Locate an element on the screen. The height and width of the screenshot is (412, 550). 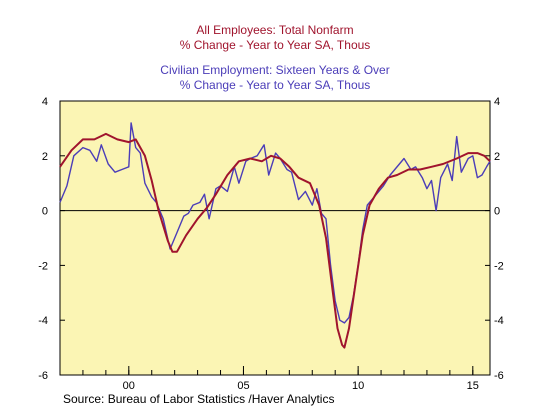
x-tick-label: 05 is located at coordinates (243, 386).